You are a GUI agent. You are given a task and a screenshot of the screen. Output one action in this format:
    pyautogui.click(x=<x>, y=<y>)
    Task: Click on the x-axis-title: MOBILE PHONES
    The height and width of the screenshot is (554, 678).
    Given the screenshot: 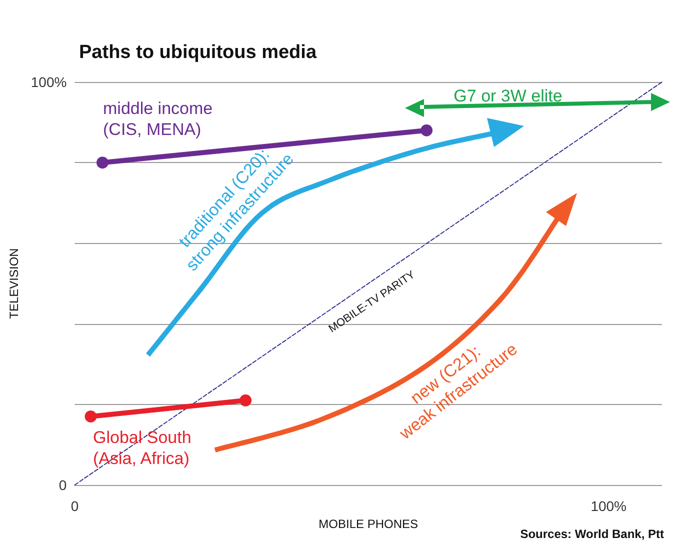 What is the action you would take?
    pyautogui.click(x=368, y=523)
    